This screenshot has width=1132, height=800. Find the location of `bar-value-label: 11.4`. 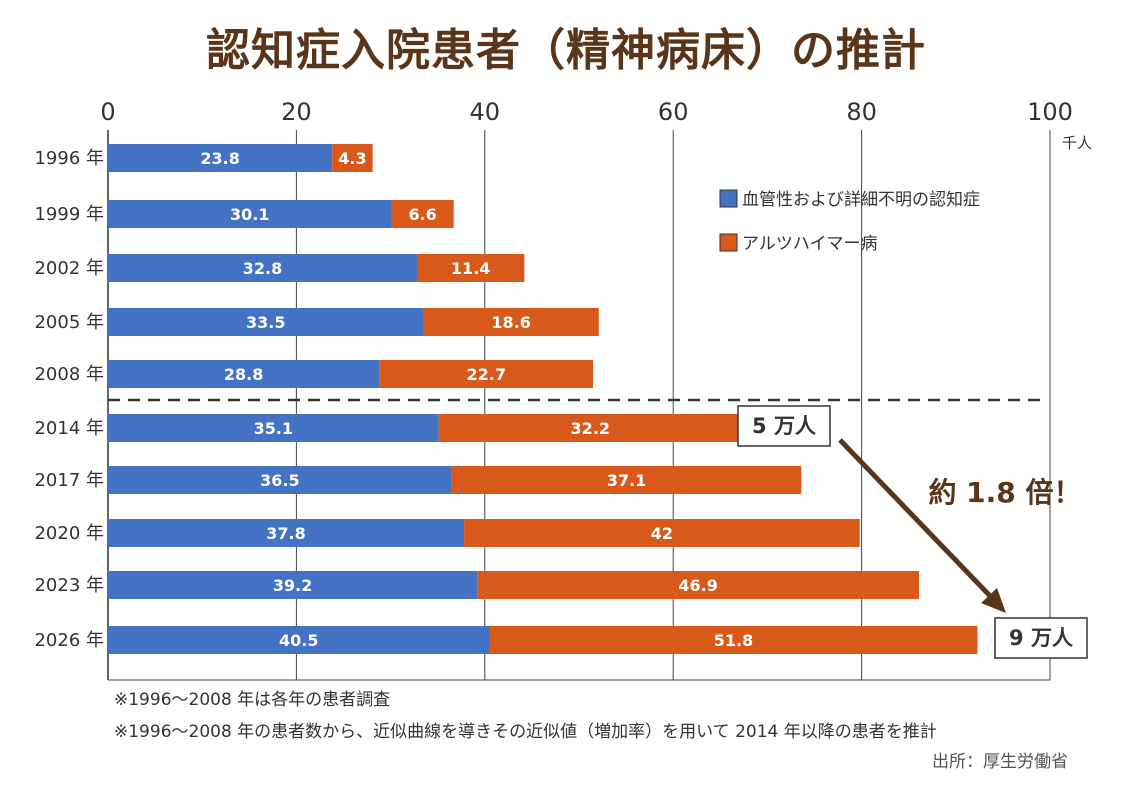

bar-value-label: 11.4 is located at coordinates (470, 268).